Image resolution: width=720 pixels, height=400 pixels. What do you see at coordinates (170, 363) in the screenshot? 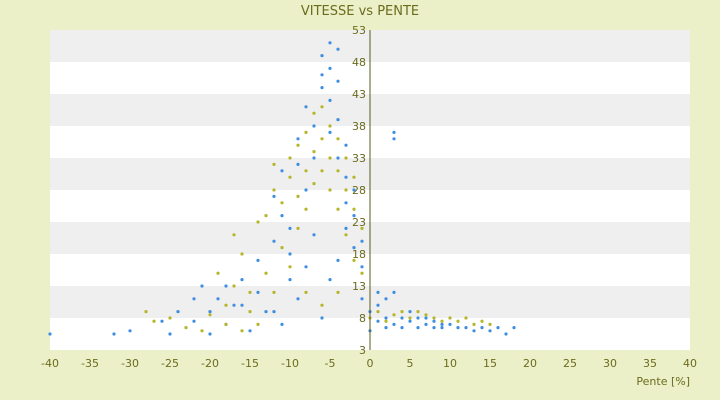
I see `x-tick-label: -25` at bounding box center [170, 363].